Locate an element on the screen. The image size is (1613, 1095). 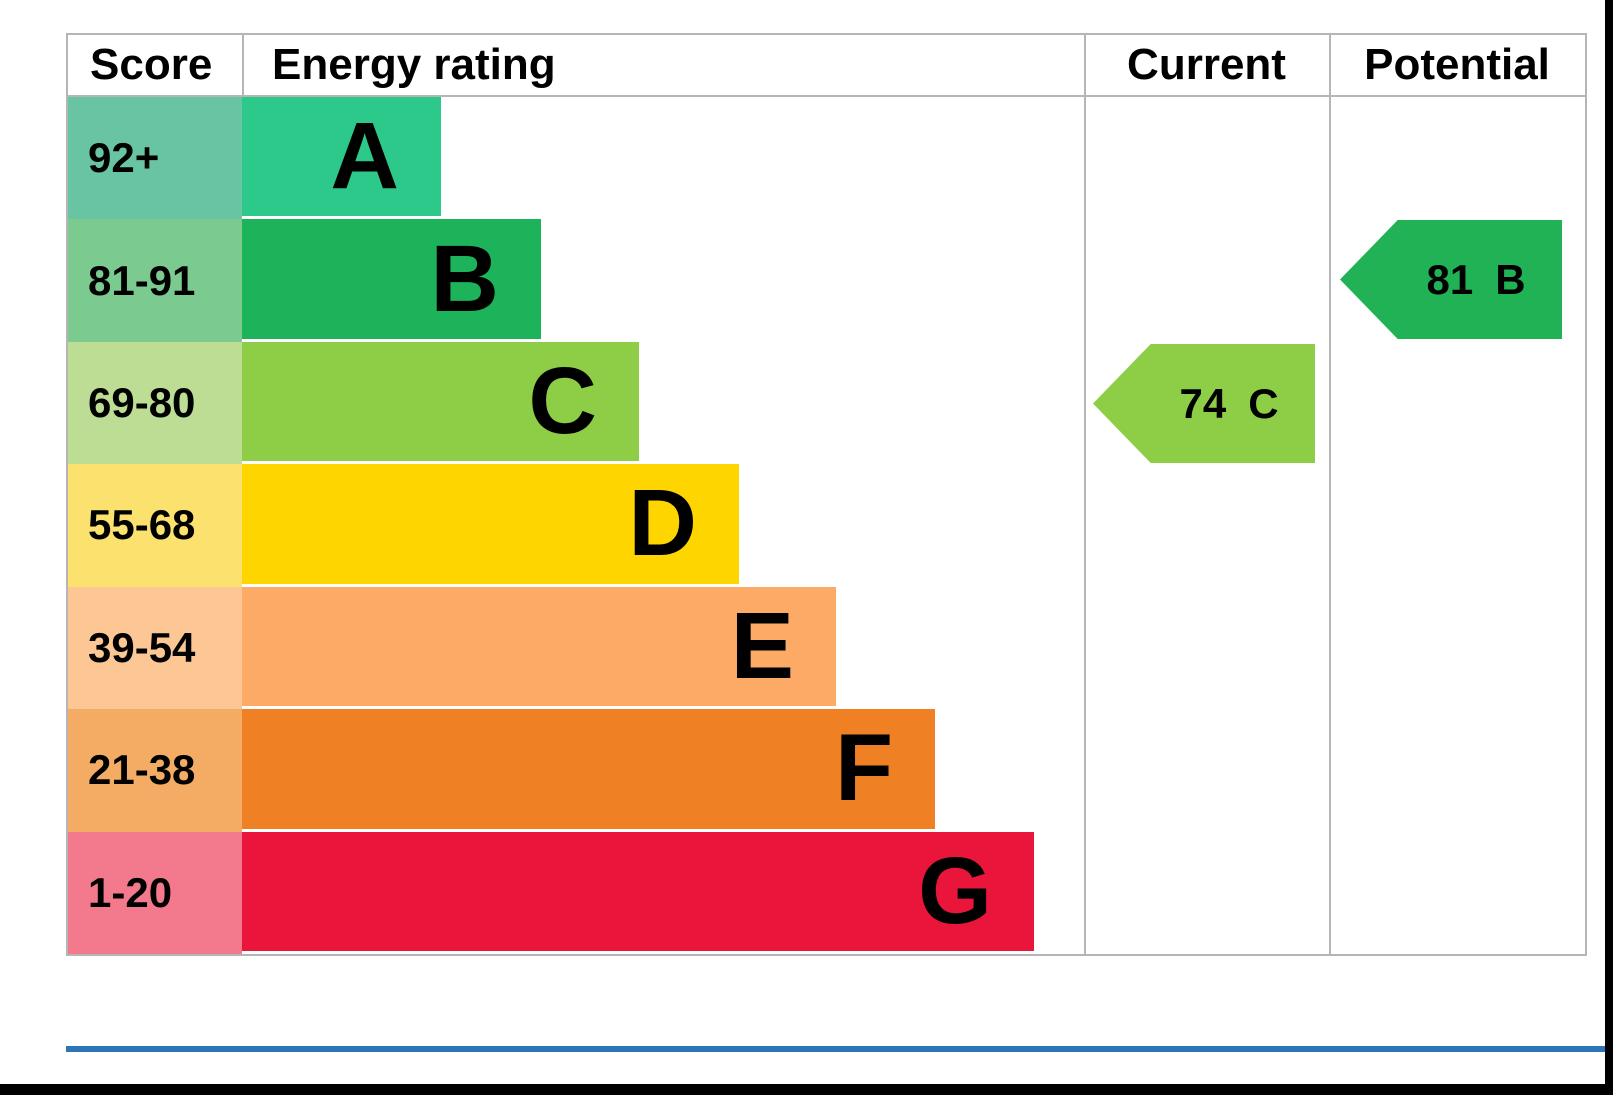
band-row: 55-68 D is located at coordinates (826, 525).